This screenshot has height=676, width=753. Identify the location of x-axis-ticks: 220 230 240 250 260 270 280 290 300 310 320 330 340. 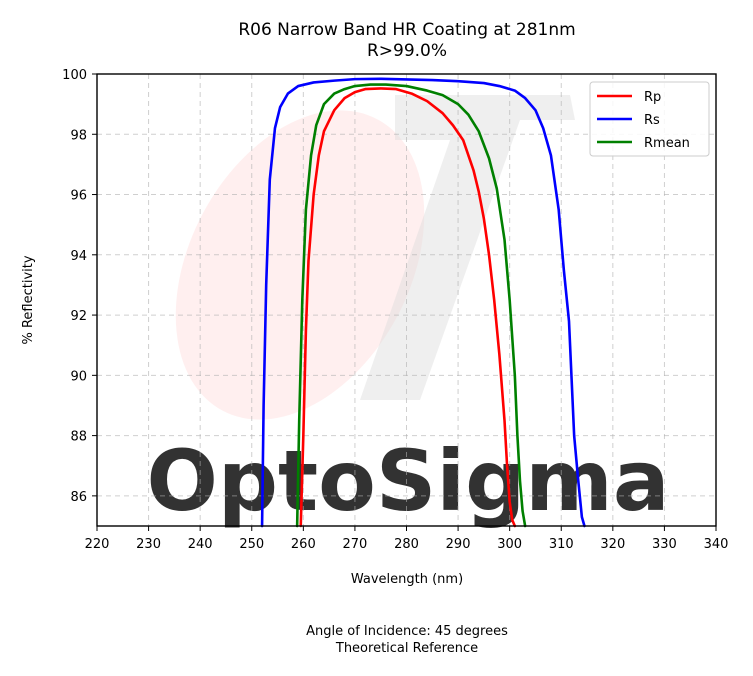
(407, 539).